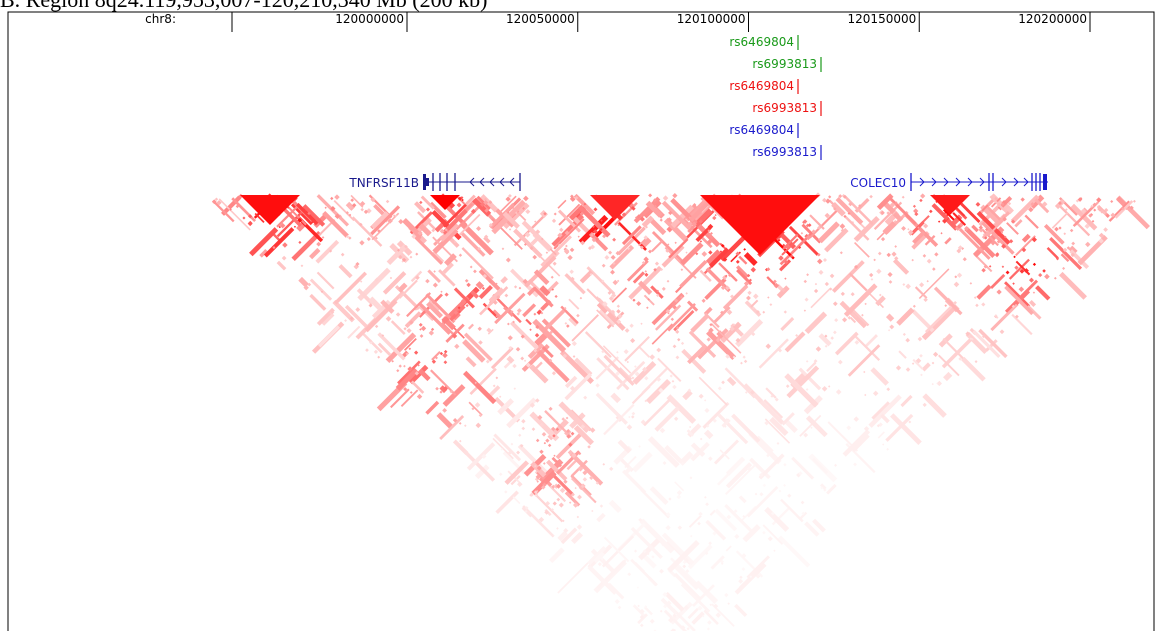  What do you see at coordinates (270, 210) in the screenshot?
I see `ld-block` at bounding box center [270, 210].